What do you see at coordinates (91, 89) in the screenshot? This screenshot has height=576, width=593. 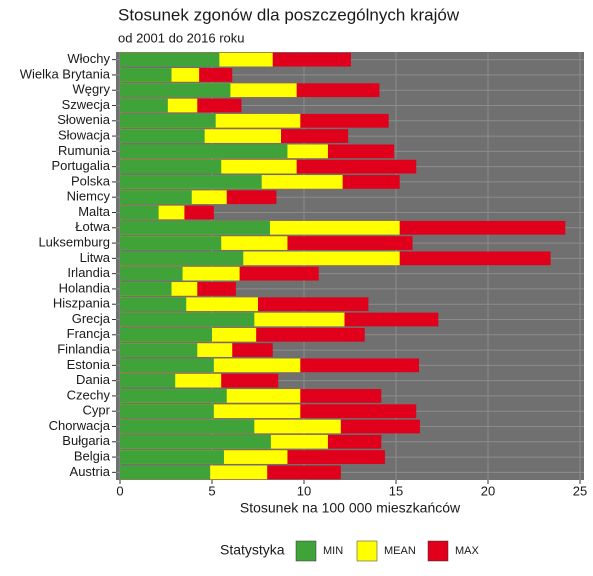 I see `y-tick-label: Węgry` at bounding box center [91, 89].